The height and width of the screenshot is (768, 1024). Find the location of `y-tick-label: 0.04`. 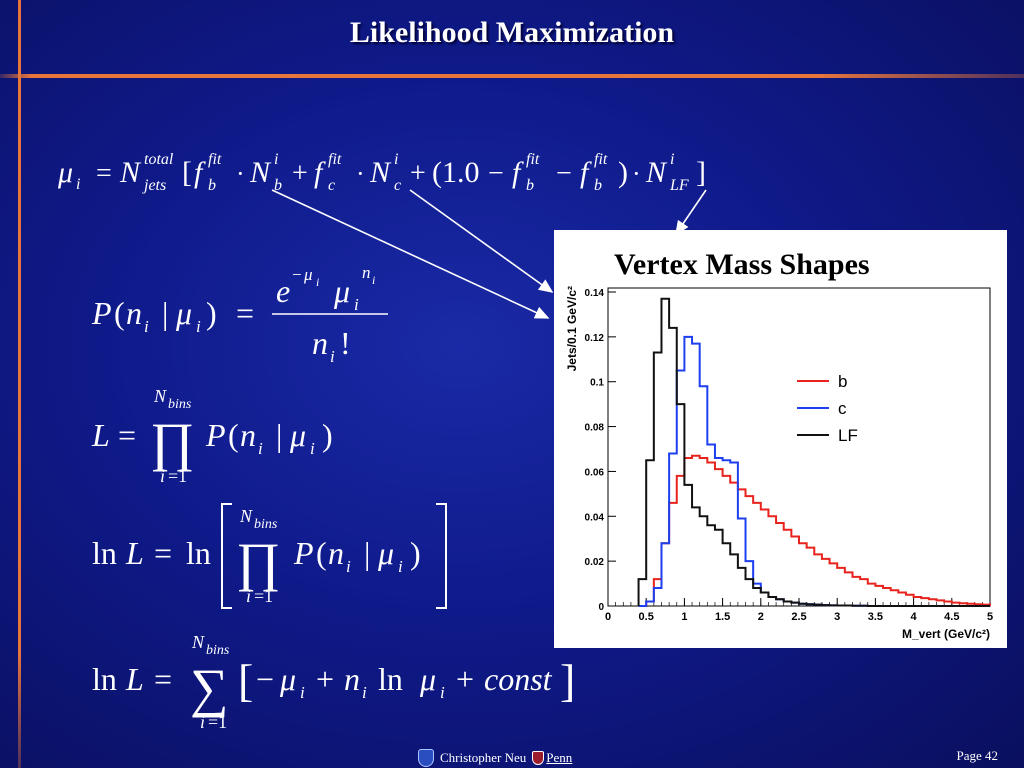

y-tick-label: 0.04 is located at coordinates (595, 517).